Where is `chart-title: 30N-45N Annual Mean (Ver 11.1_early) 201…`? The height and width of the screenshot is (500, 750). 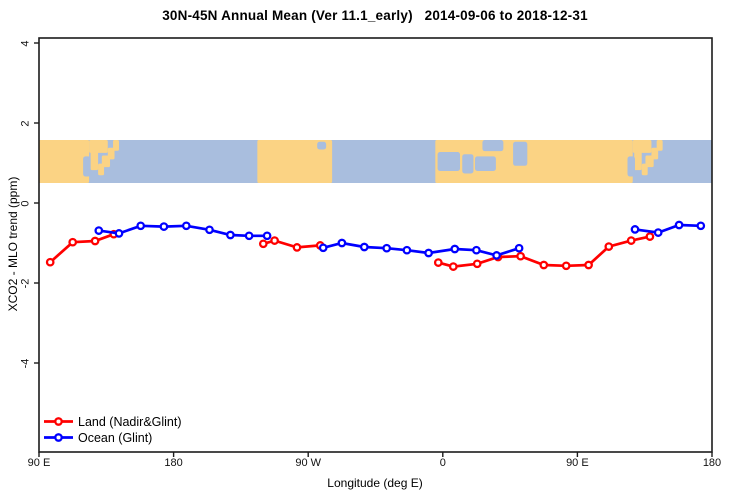 chart-title: 30N-45N Annual Mean (Ver 11.1_early) 201… is located at coordinates (375, 15).